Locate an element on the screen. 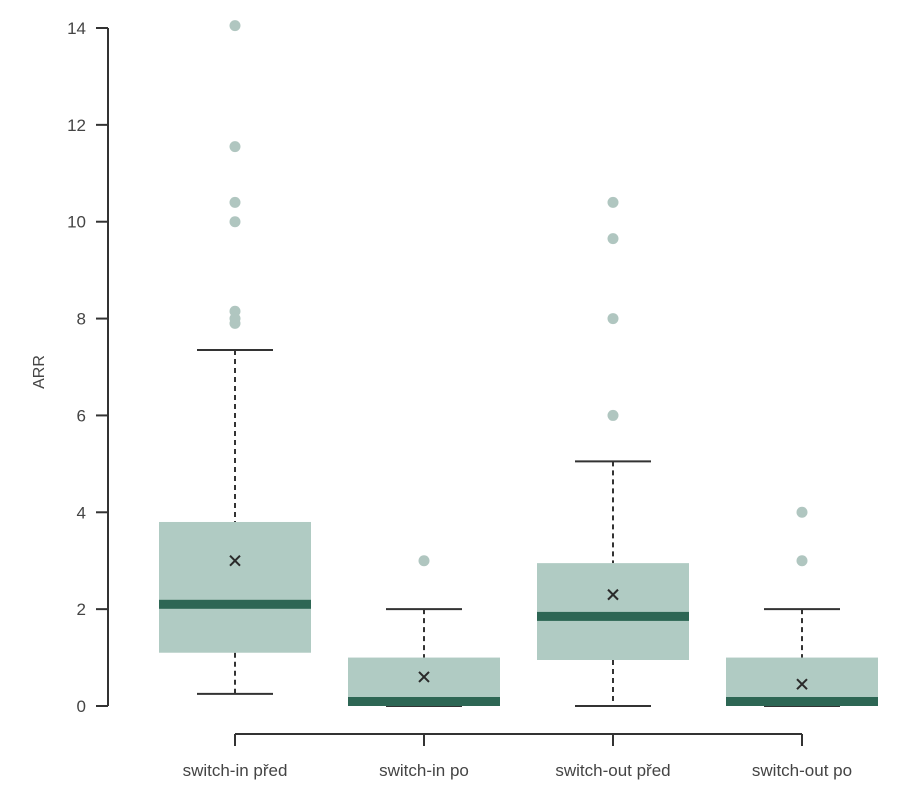 This screenshot has height=805, width=900. y-tick-label: 0 is located at coordinates (81, 706).